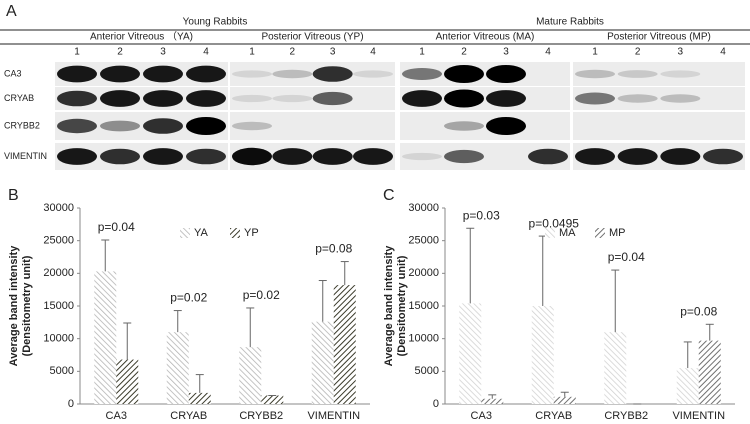 This screenshot has width=750, height=424. What do you see at coordinates (201, 233) in the screenshot?
I see `legend-label: YA` at bounding box center [201, 233].